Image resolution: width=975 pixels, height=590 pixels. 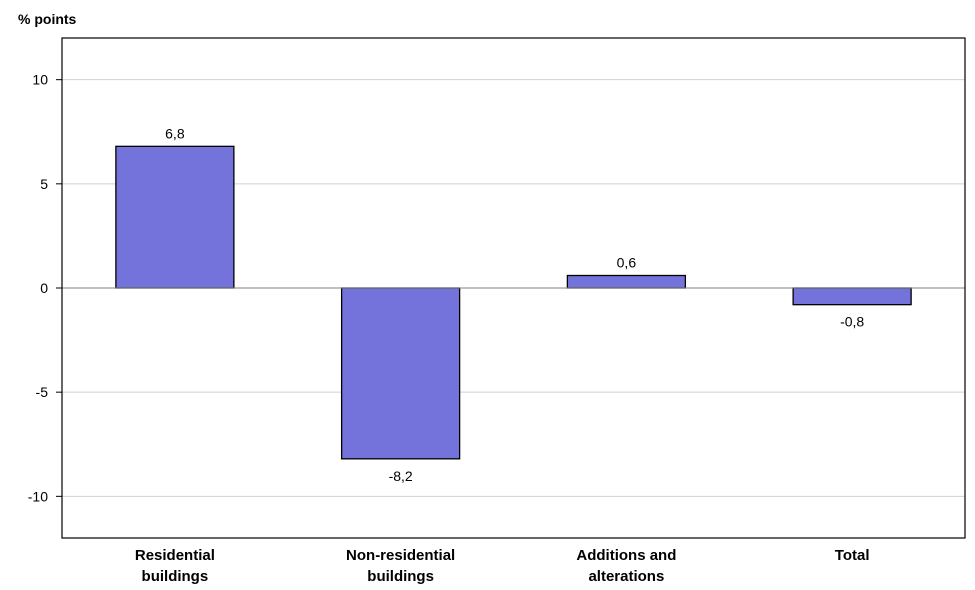 What do you see at coordinates (38, 496) in the screenshot?
I see `y-tick-label: -10` at bounding box center [38, 496].